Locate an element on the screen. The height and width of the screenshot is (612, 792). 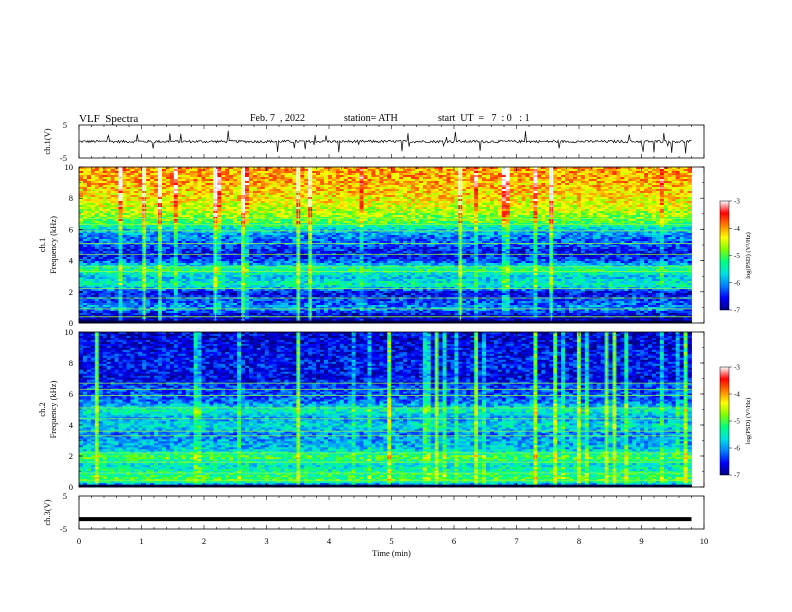
ch1-waveform-trace is located at coordinates (385, 142).